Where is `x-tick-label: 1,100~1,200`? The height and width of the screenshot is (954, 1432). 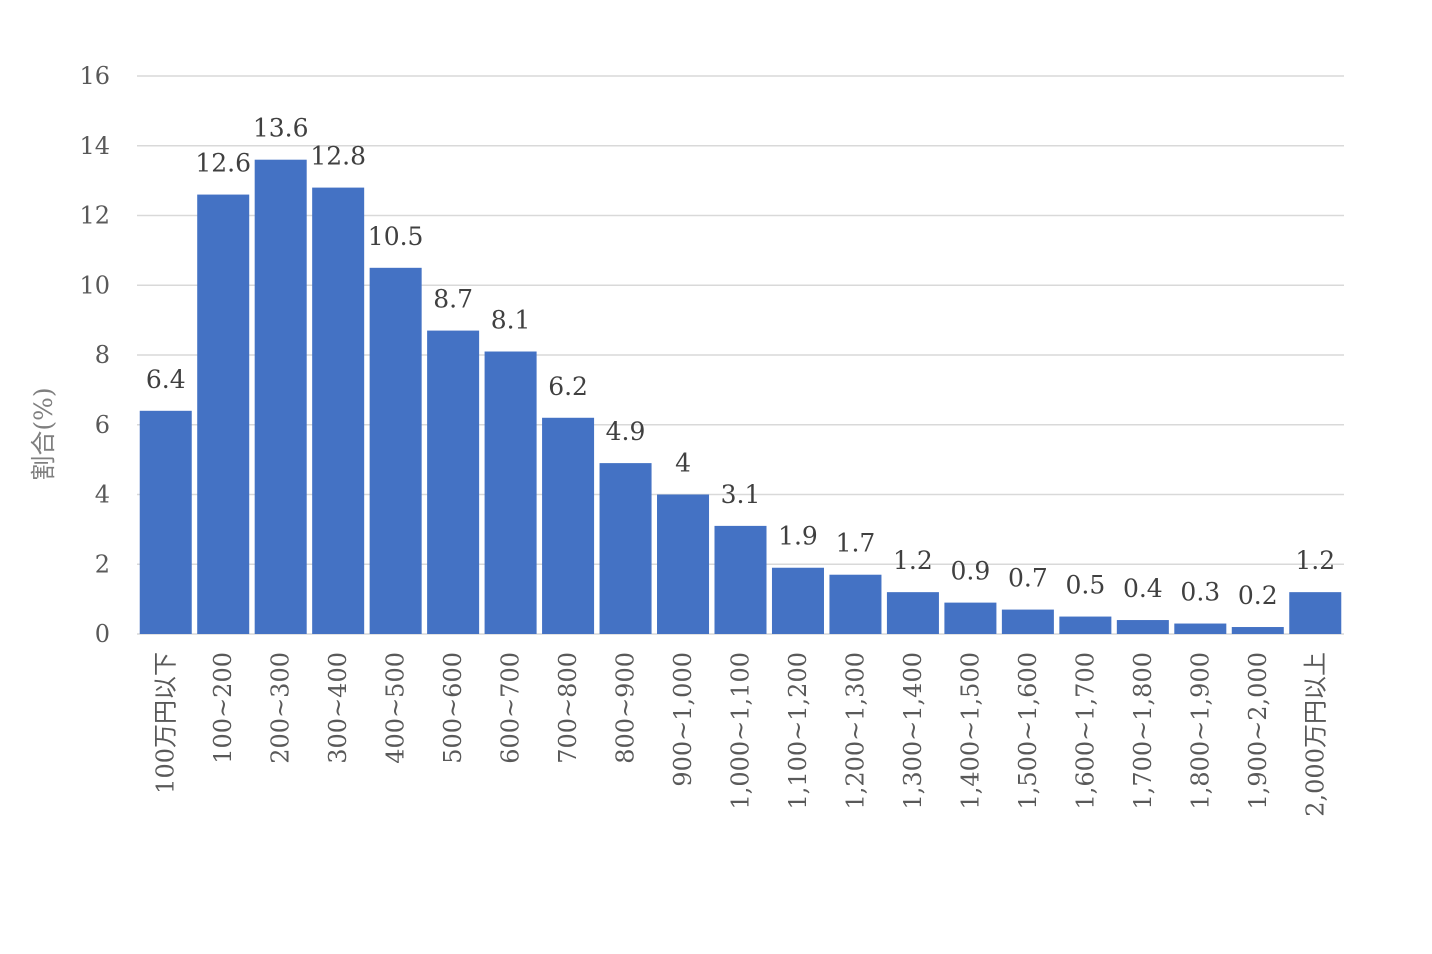
x-tick-label: 1,100~1,200 is located at coordinates (798, 731).